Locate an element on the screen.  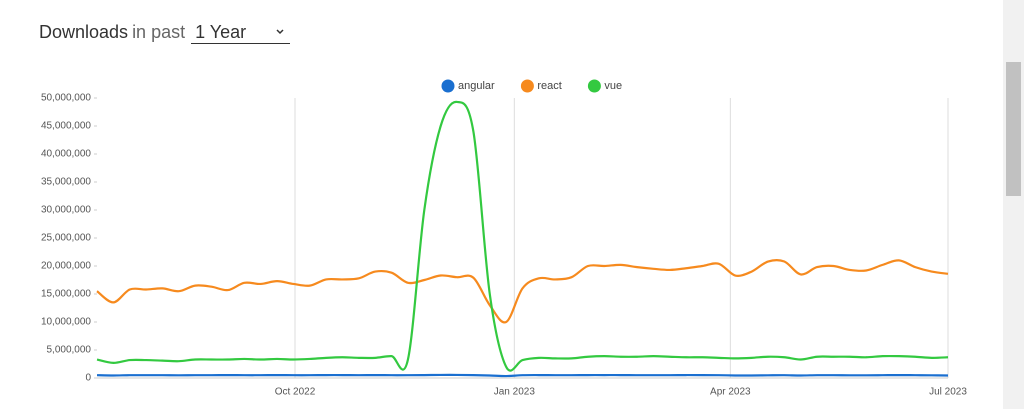
x-tick-label: Jul 2023 is located at coordinates (948, 392).